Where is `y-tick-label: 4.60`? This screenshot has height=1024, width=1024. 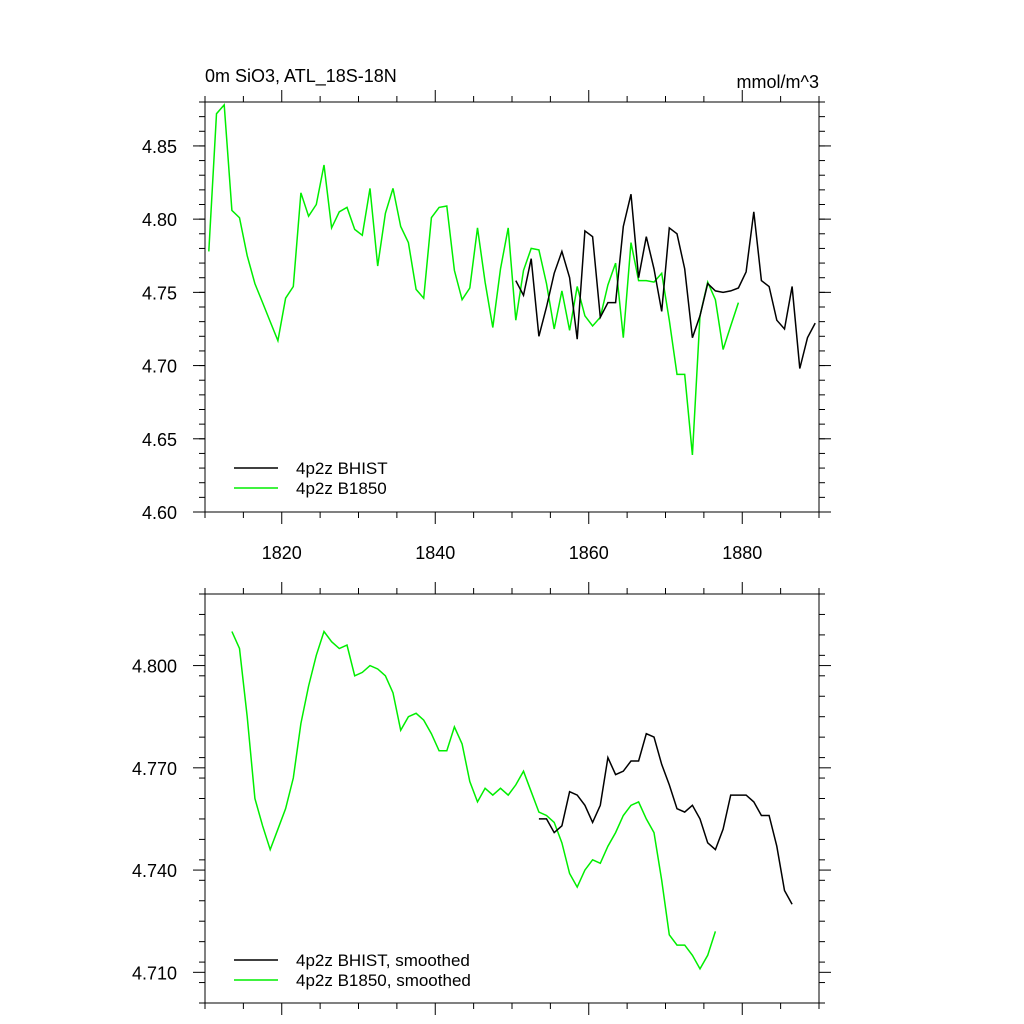
y-tick-label: 4.60 is located at coordinates (159, 513).